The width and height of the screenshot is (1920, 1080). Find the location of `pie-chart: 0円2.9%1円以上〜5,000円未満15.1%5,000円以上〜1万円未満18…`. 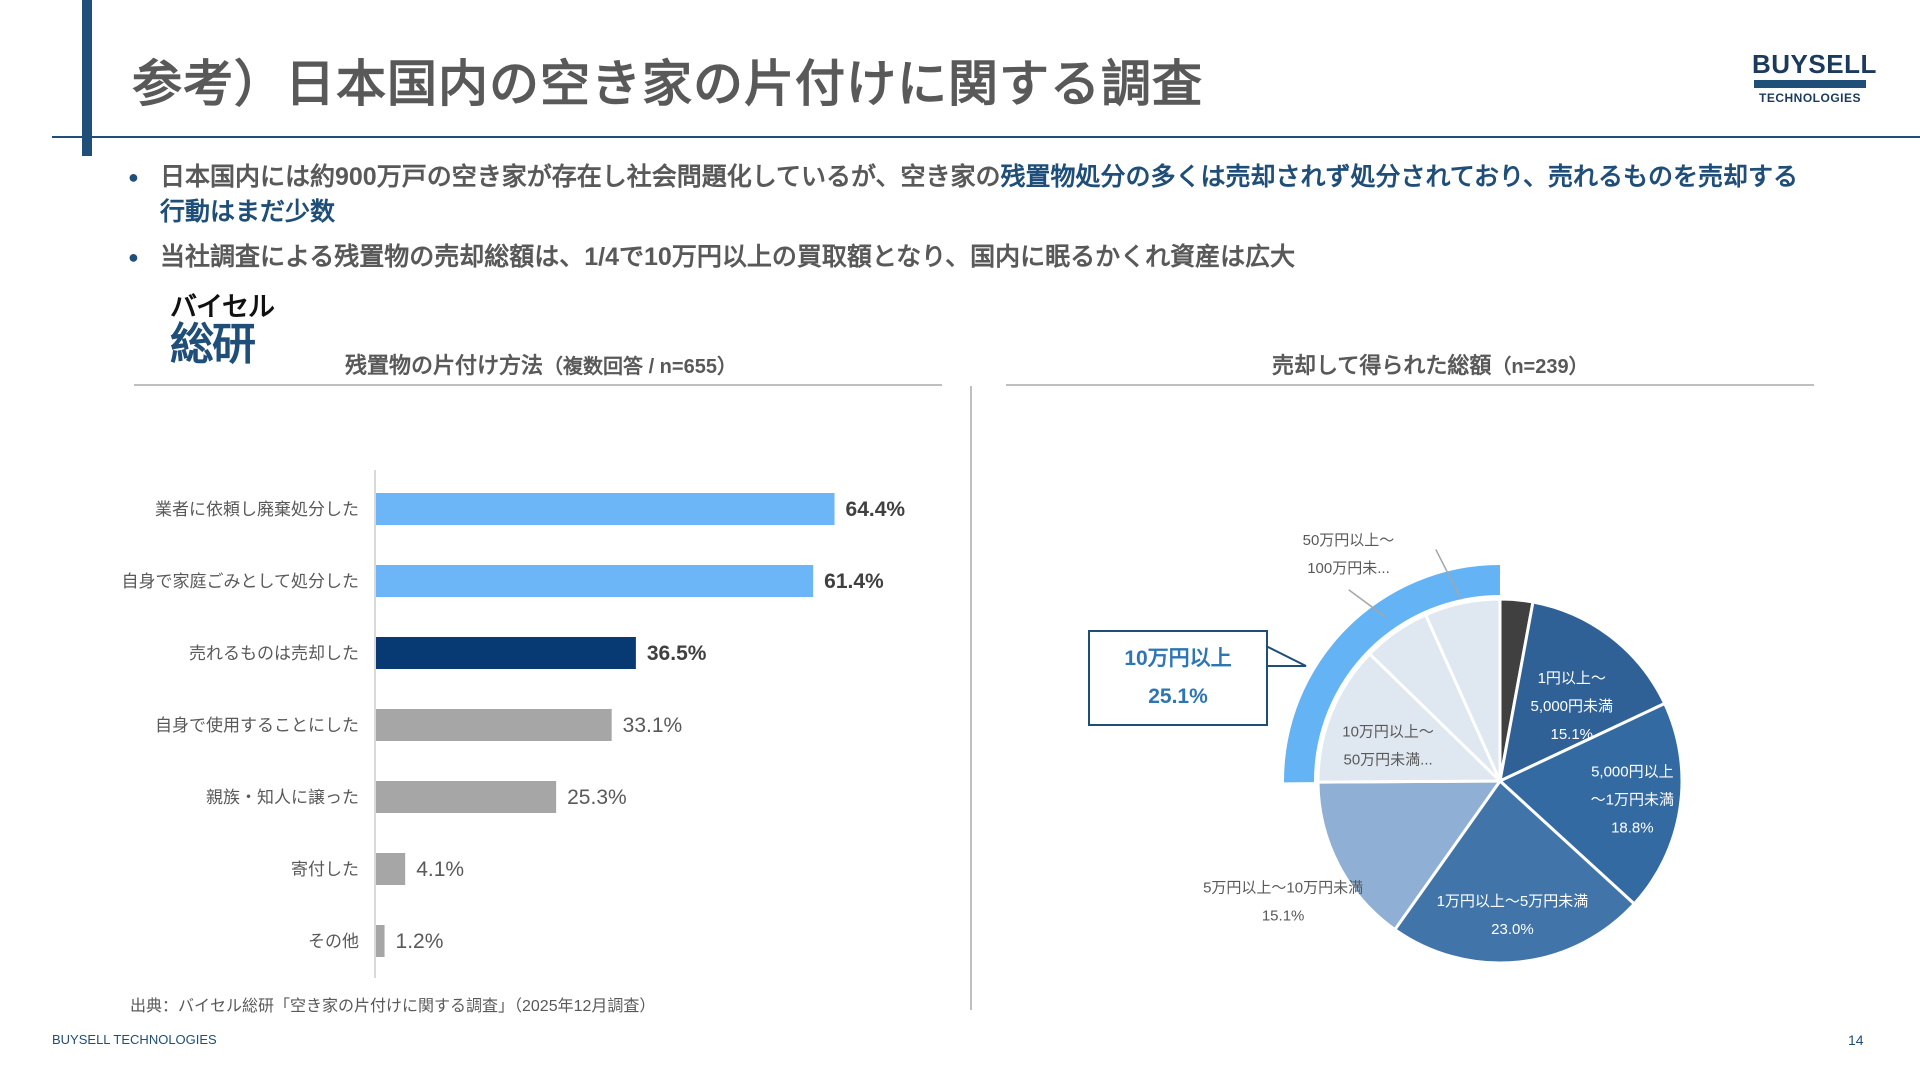

pie-chart: 0円2.9%1円以上〜5,000円未満15.1%5,000円以上〜1万円未満18… is located at coordinates (1443, 748).